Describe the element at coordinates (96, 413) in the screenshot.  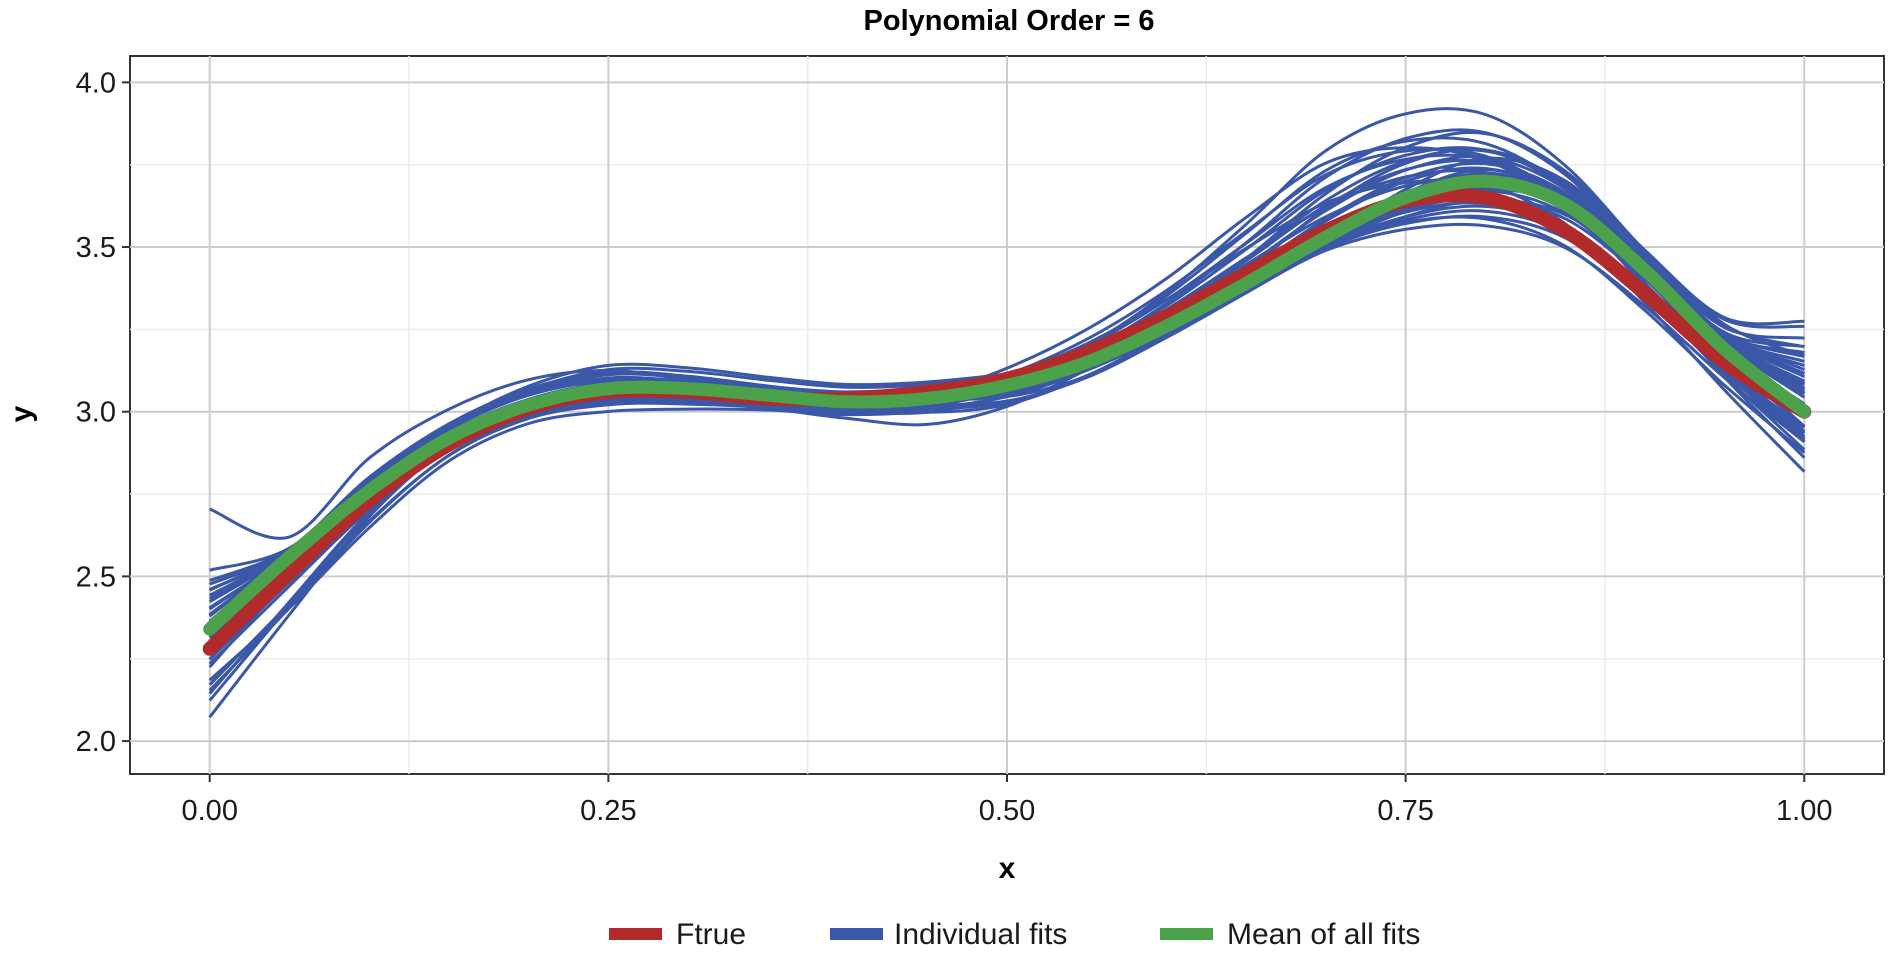
I see `y-tick-label: 3.0` at that location.